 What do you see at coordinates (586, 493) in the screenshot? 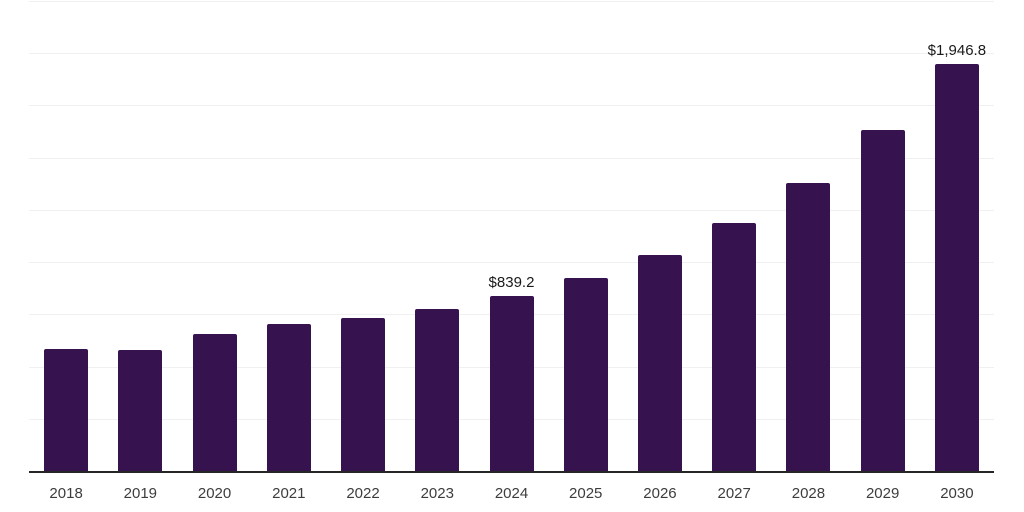
I see `x-axis-label-2025: 2025` at bounding box center [586, 493].